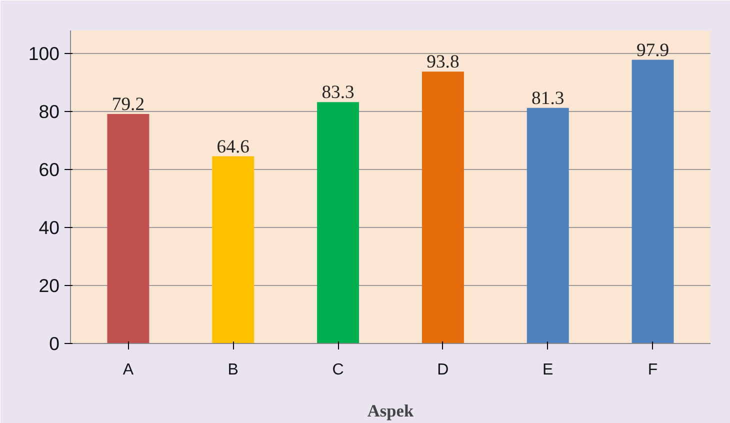  What do you see at coordinates (44, 53) in the screenshot?
I see `y-tick-label: 100` at bounding box center [44, 53].